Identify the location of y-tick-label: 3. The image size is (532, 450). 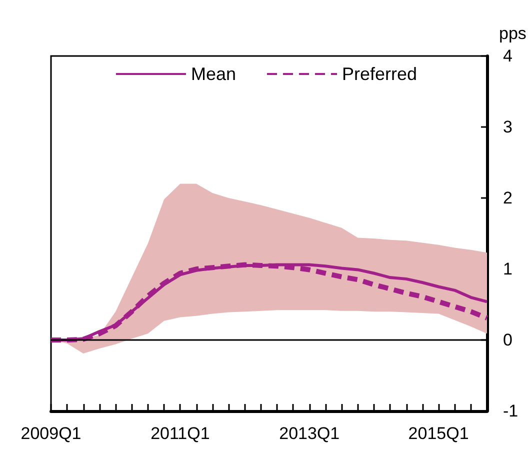
(507, 127).